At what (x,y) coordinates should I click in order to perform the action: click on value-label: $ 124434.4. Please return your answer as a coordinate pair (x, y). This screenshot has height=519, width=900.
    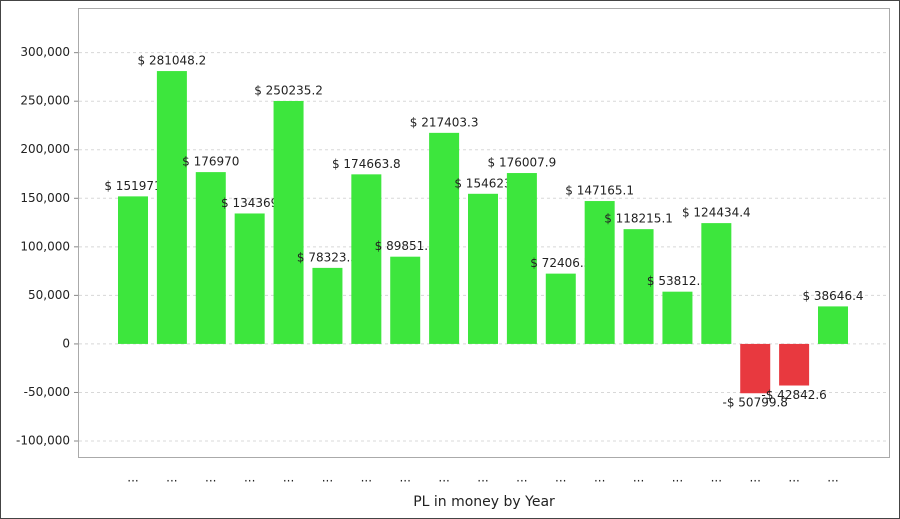
    Looking at the image, I should click on (716, 213).